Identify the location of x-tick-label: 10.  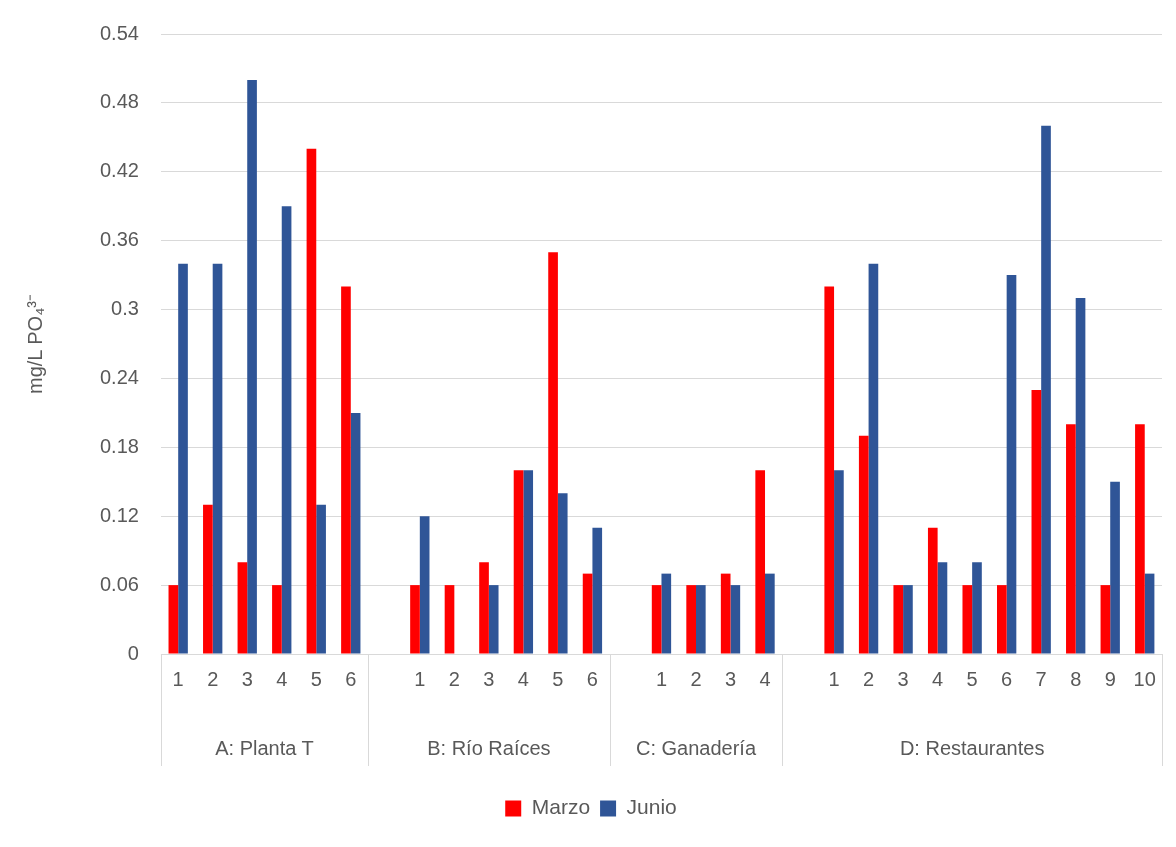
(1144, 678).